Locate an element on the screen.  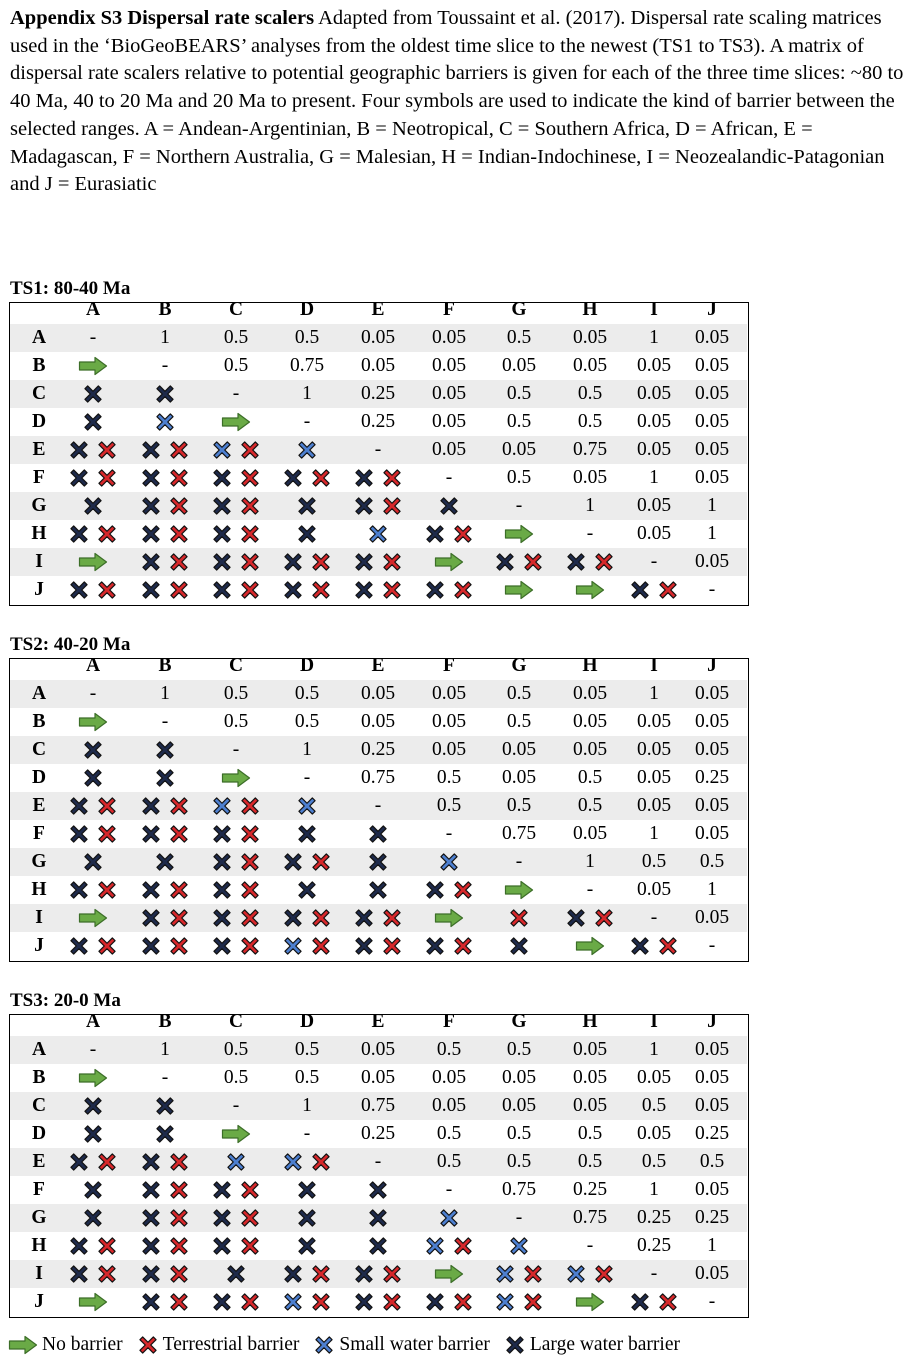
legend-item: Small water barrier is located at coordinates (401, 1345).